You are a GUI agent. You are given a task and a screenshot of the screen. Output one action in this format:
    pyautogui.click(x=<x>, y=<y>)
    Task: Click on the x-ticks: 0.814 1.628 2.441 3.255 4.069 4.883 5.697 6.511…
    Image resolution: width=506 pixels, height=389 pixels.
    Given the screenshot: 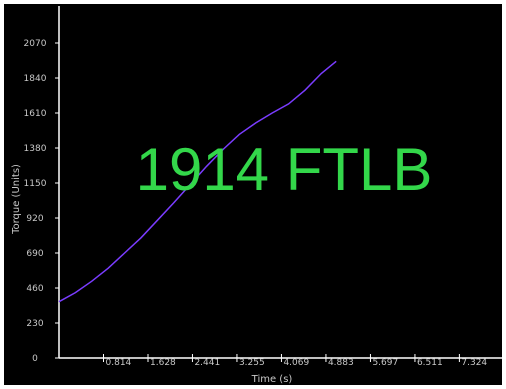 What is the action you would take?
    pyautogui.click(x=295, y=361)
    